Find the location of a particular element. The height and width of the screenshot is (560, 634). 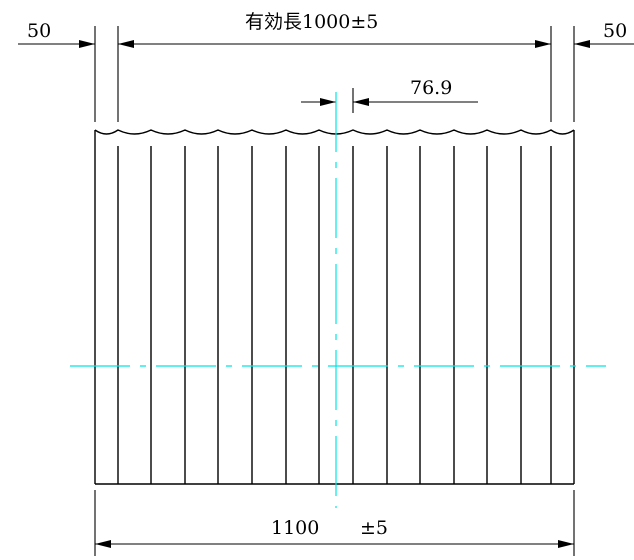

total-width-value: 1100 is located at coordinates (295, 528).